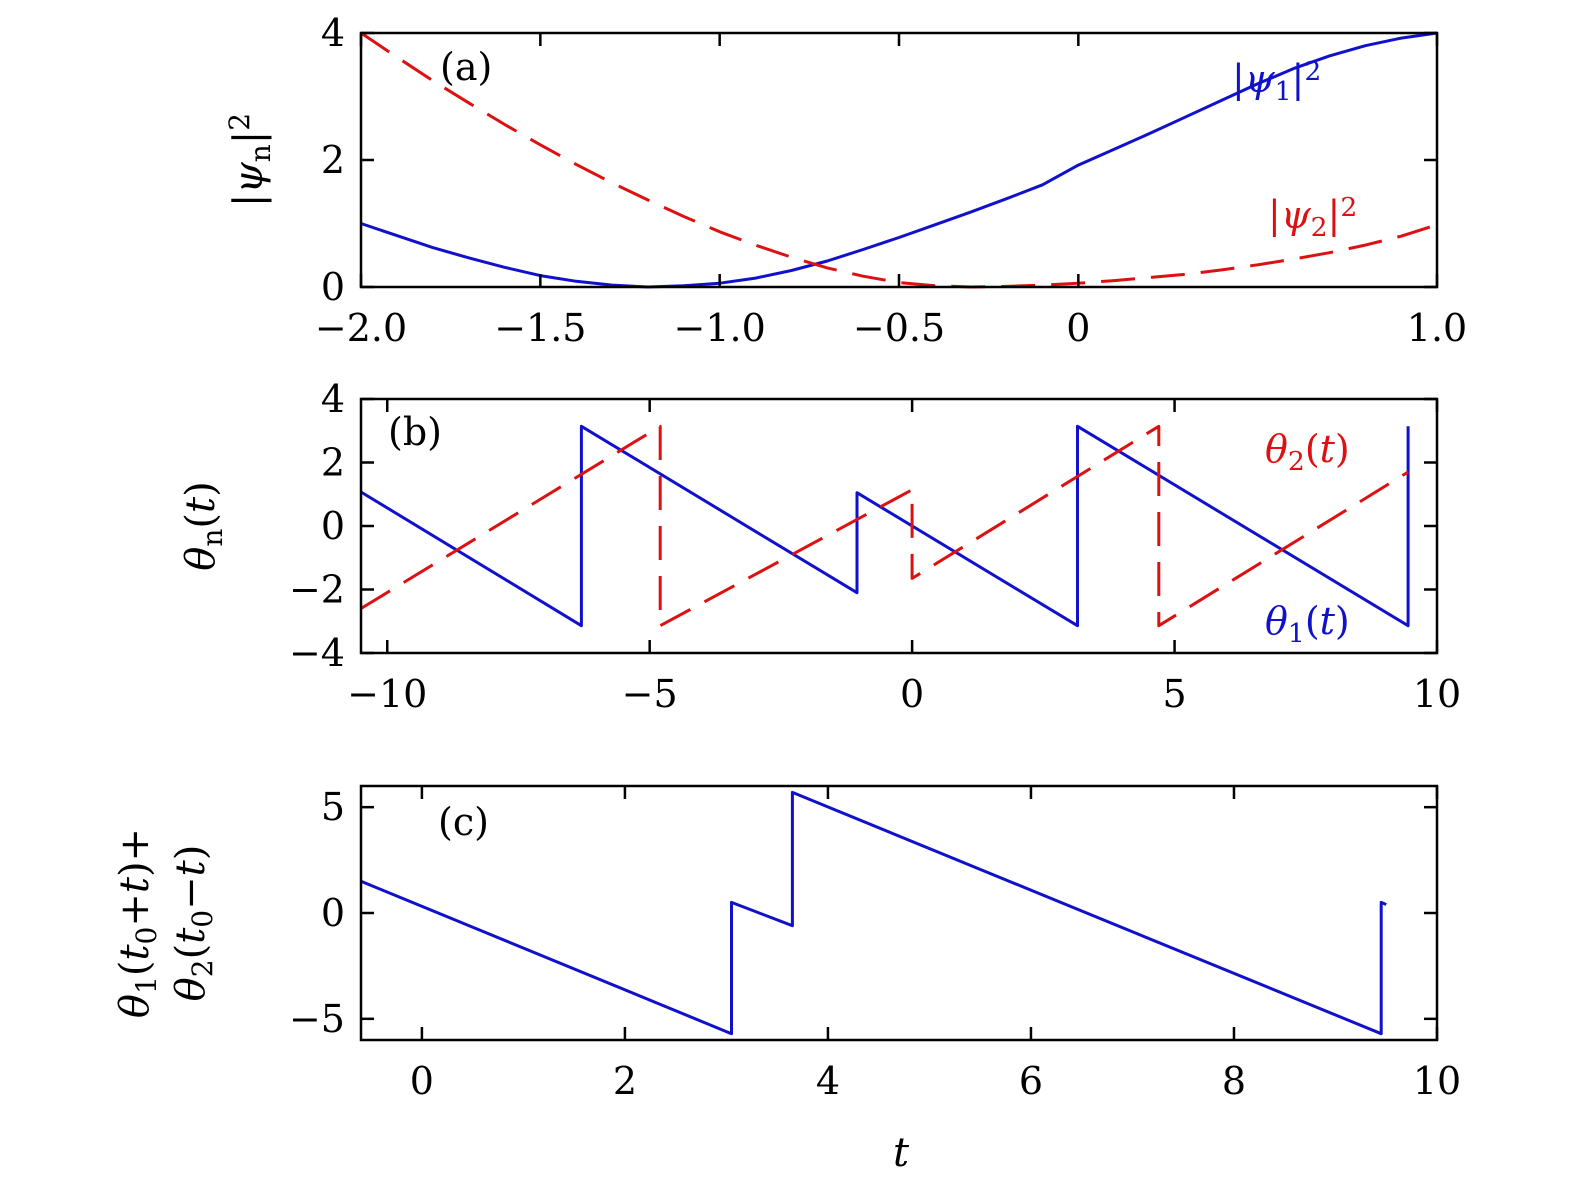  Describe the element at coordinates (317, 590) in the screenshot. I see `y-tick-label: −2` at that location.